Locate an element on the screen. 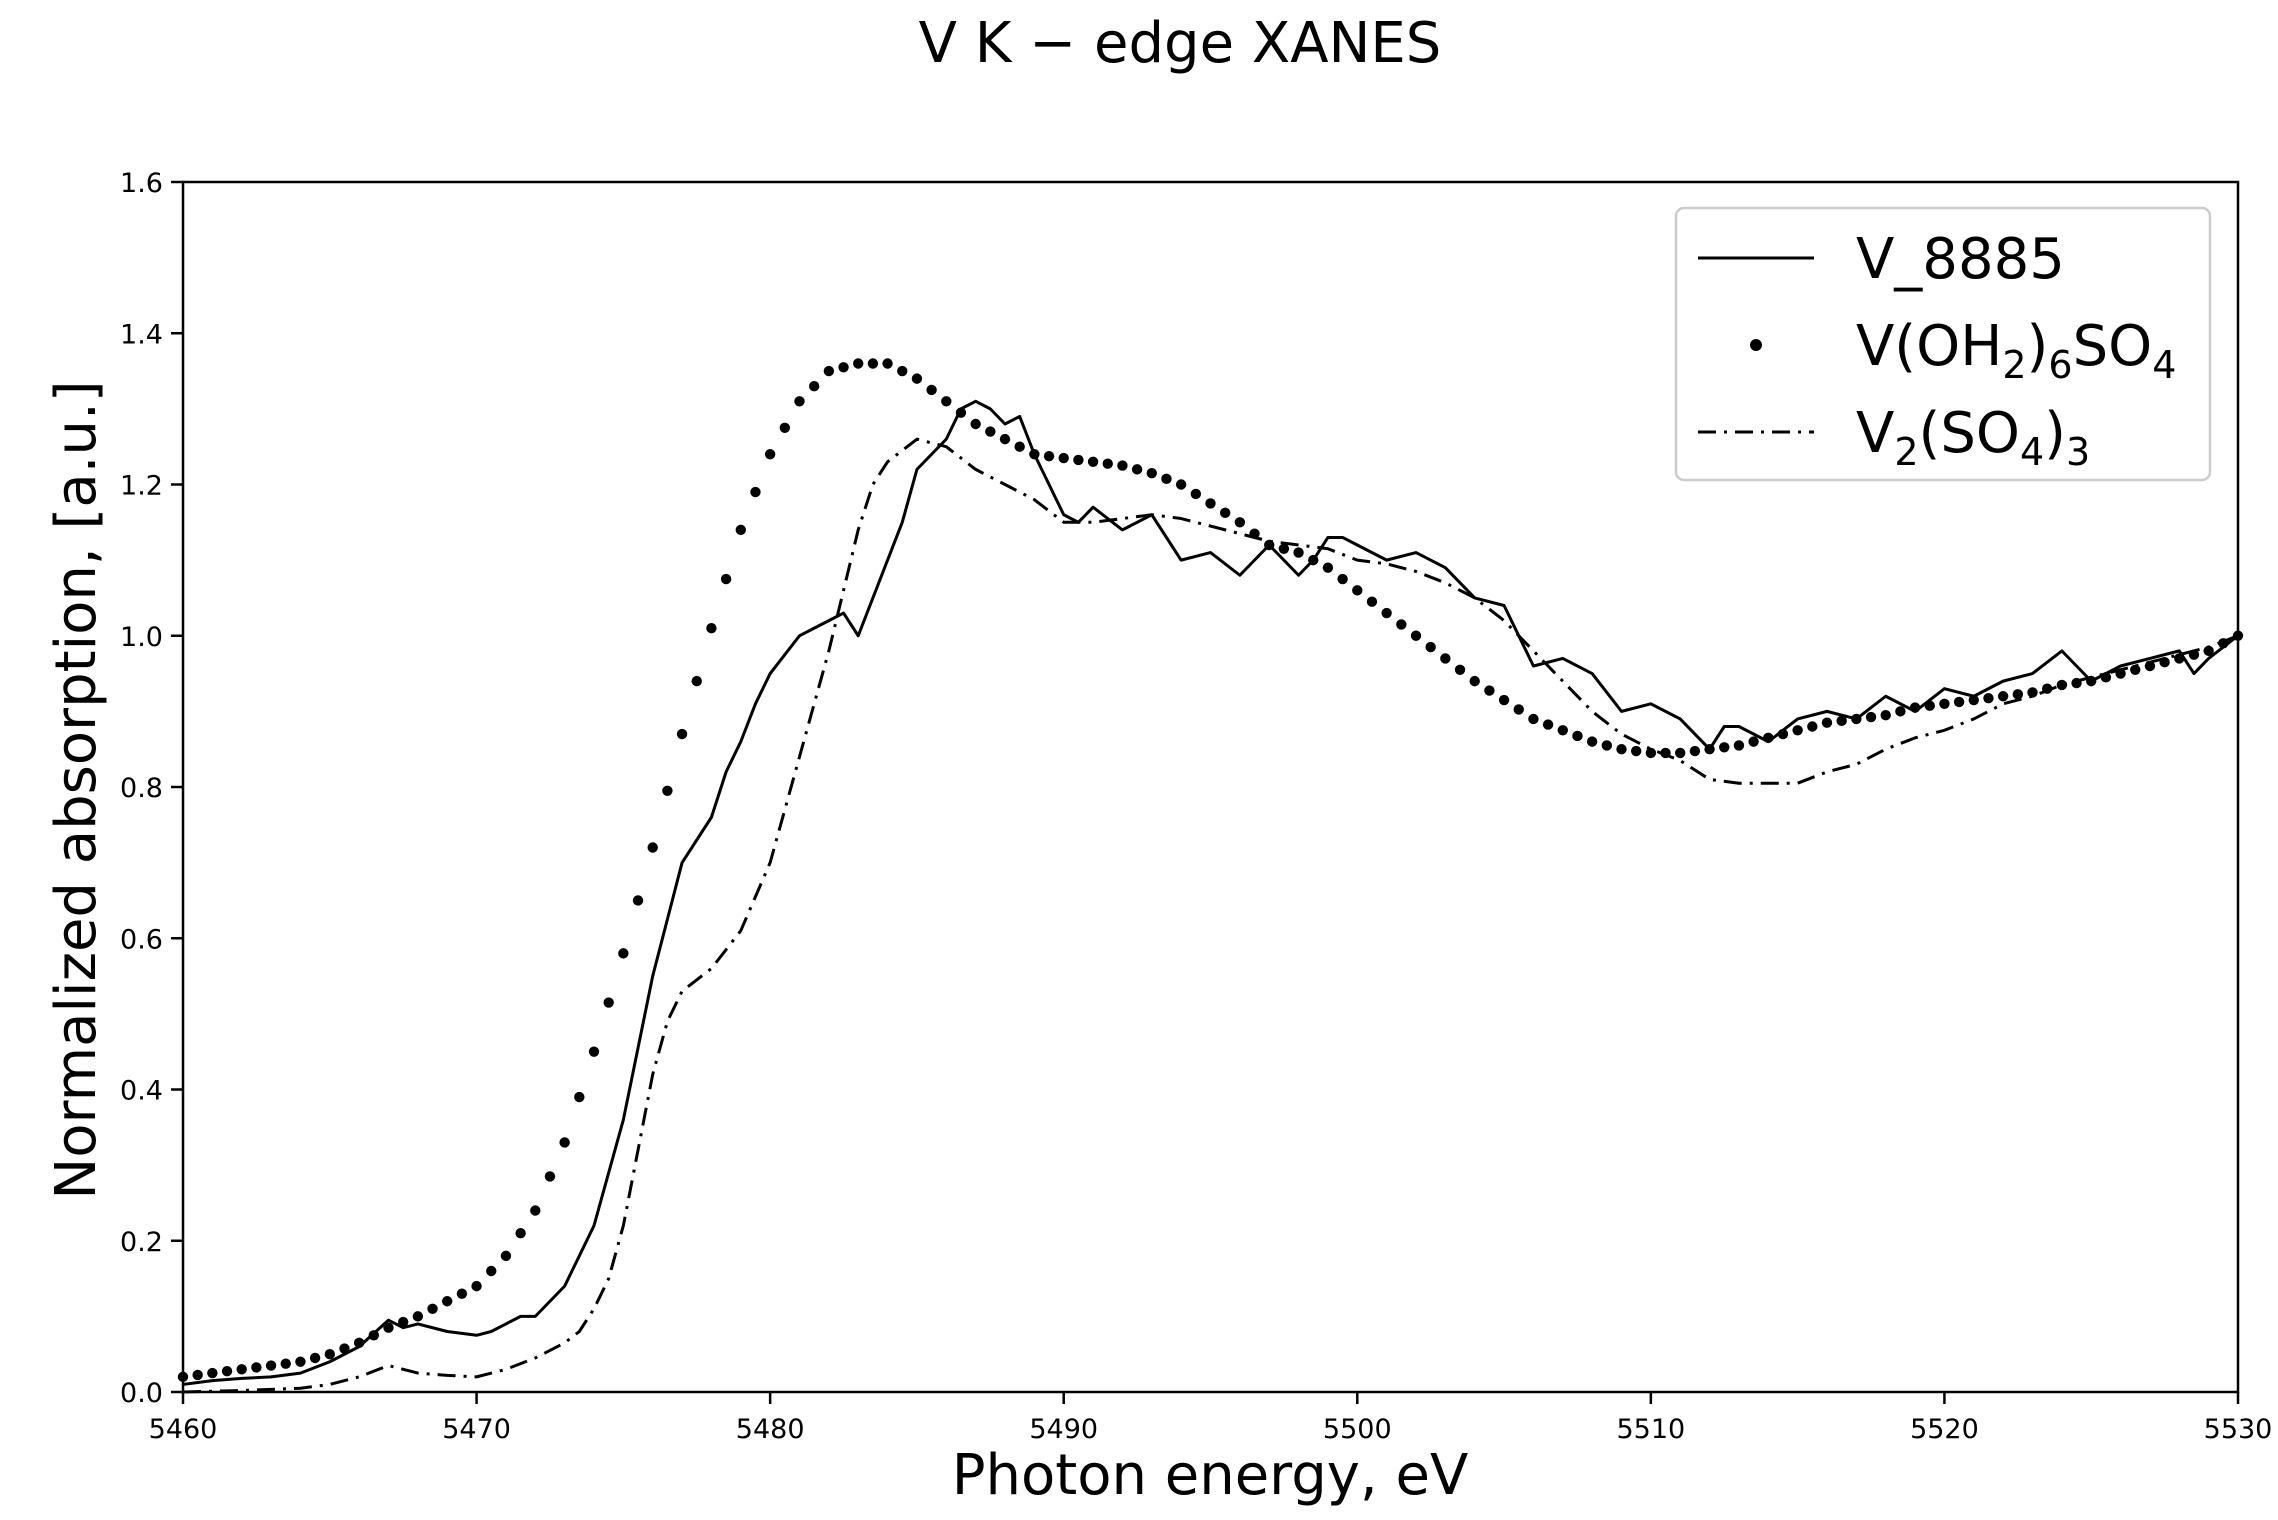 This screenshot has height=1520, width=2278. legend-entry: V2(SO4)3 is located at coordinates (1894, 437).